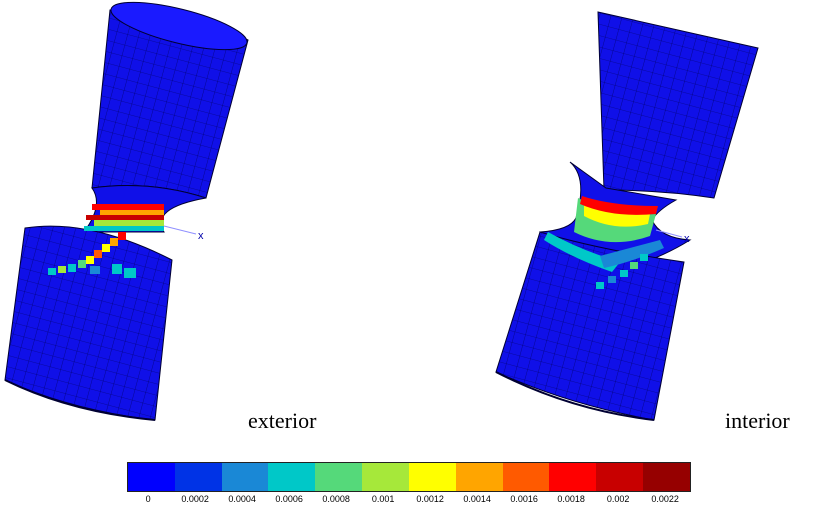 The image size is (814, 510). Describe the element at coordinates (383, 499) in the screenshot. I see `colorbar-tick-label: 0.001` at that location.